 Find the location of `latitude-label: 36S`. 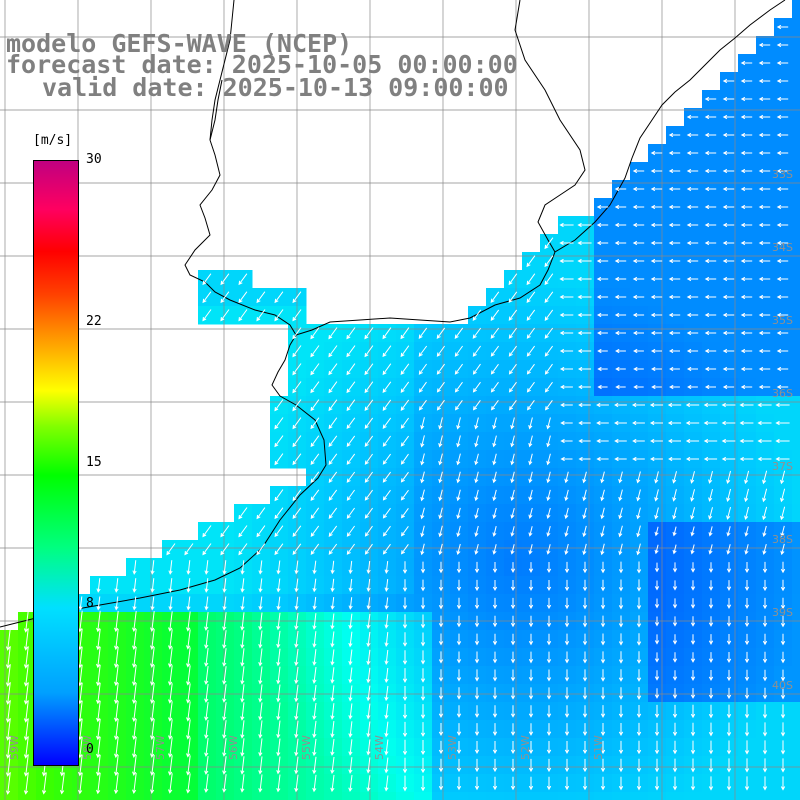

latitude-label: 36S is located at coordinates (782, 393).